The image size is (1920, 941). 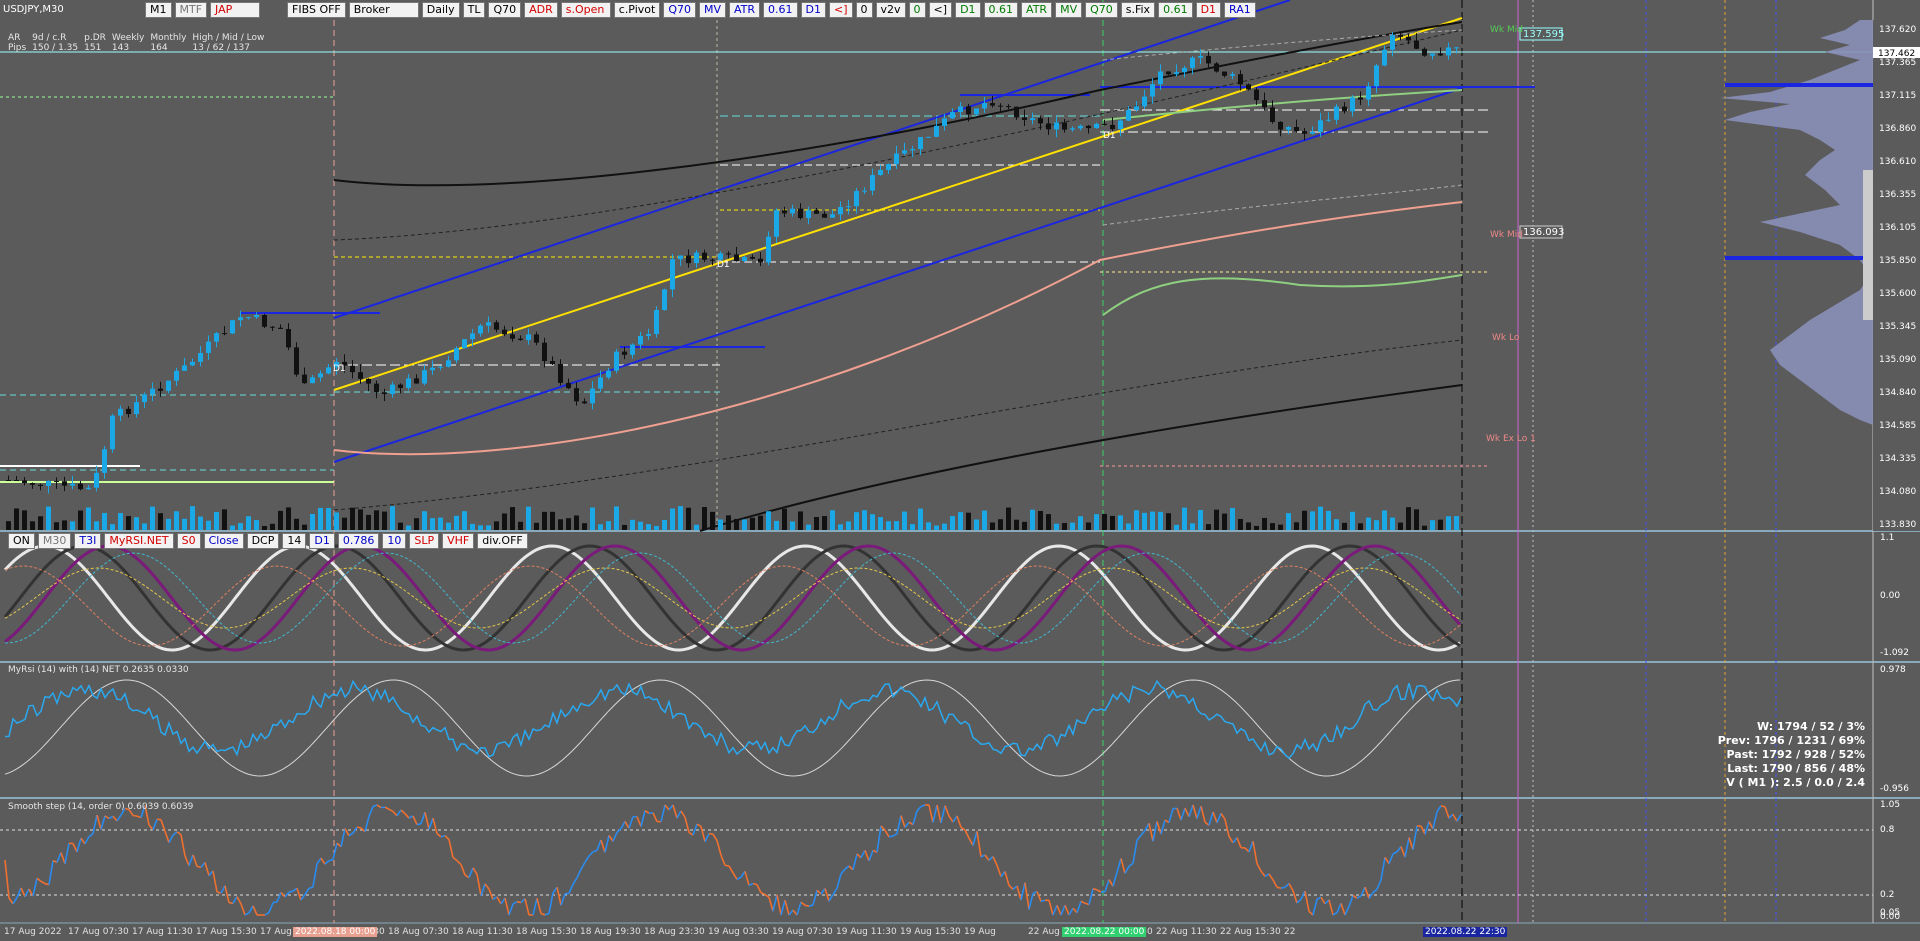 What do you see at coordinates (1897, 327) in the screenshot?
I see `price-axis-label: 135.345` at bounding box center [1897, 327].